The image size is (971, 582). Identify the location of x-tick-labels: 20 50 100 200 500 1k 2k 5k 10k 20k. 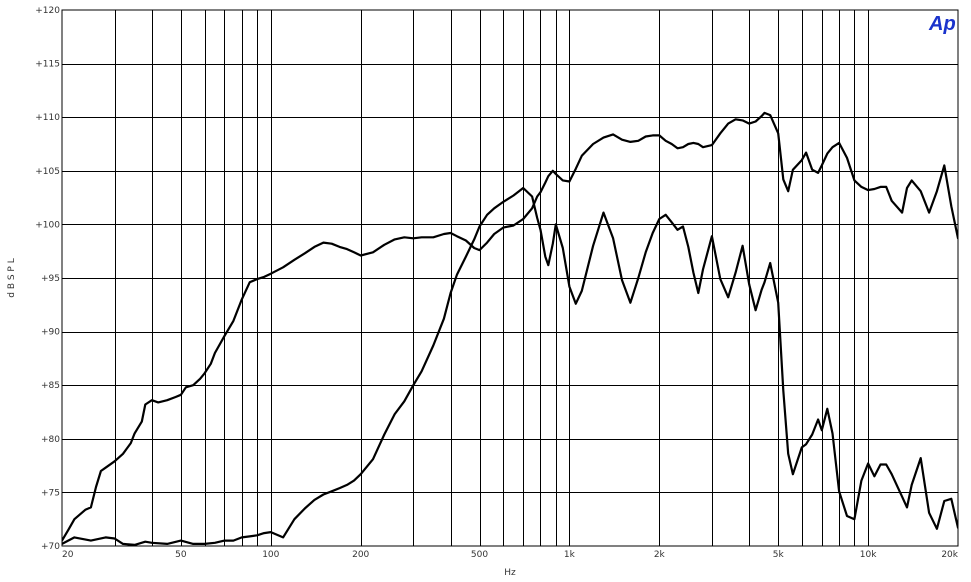
(510, 555).